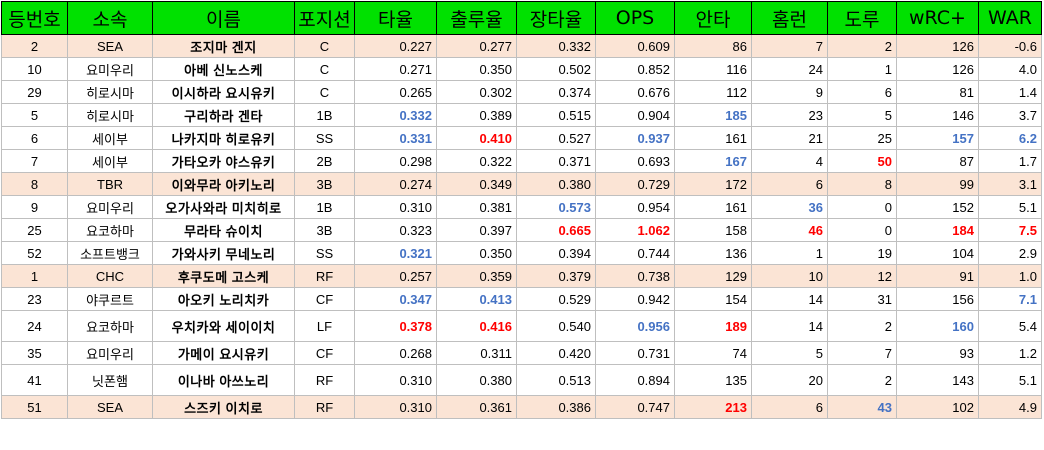  What do you see at coordinates (324, 253) in the screenshot?
I see `cell-position: SS` at bounding box center [324, 253].